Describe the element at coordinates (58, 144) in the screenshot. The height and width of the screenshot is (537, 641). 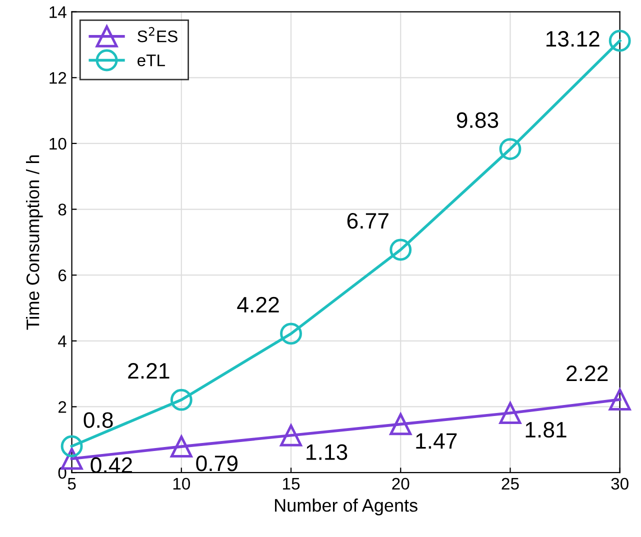
I see `y-tick-label: 10` at that location.